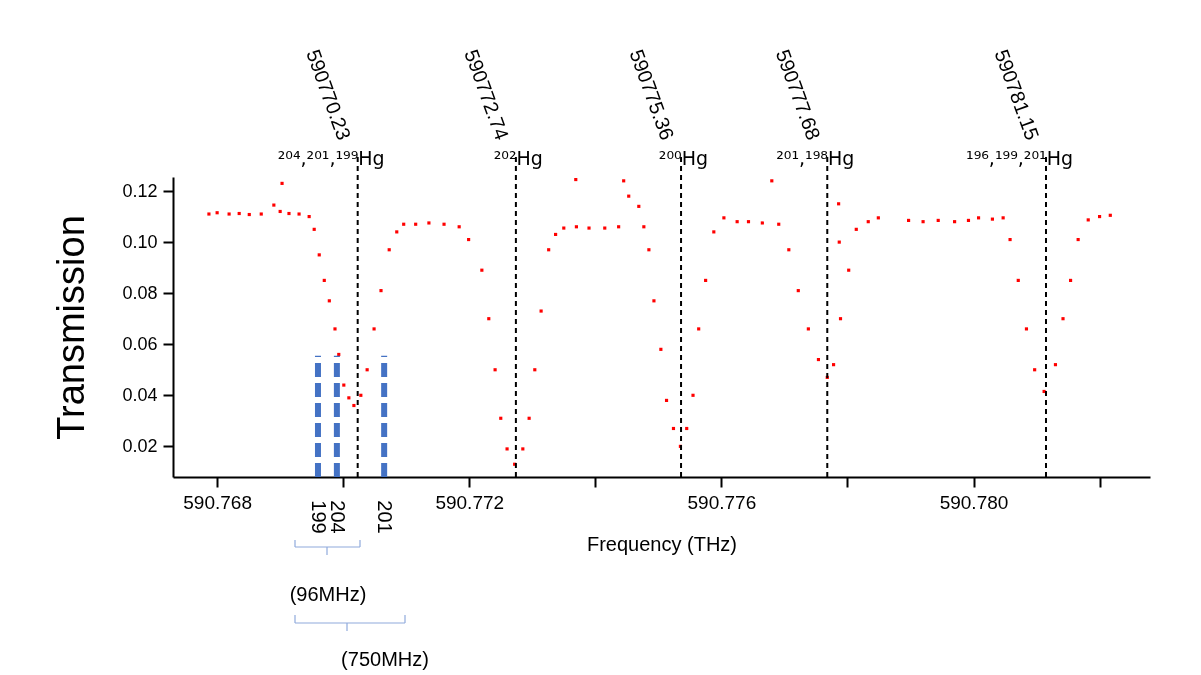  I want to click on y-tick-label: 0.12, so click(140, 190).